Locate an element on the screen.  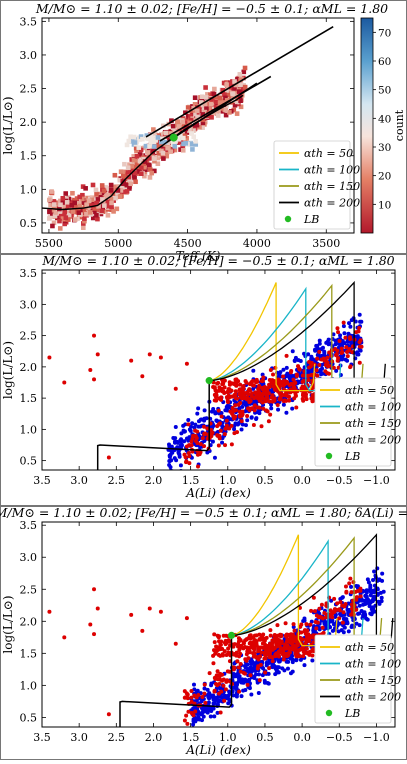
x-tick-label: 0.0 is located at coordinates (302, 737).